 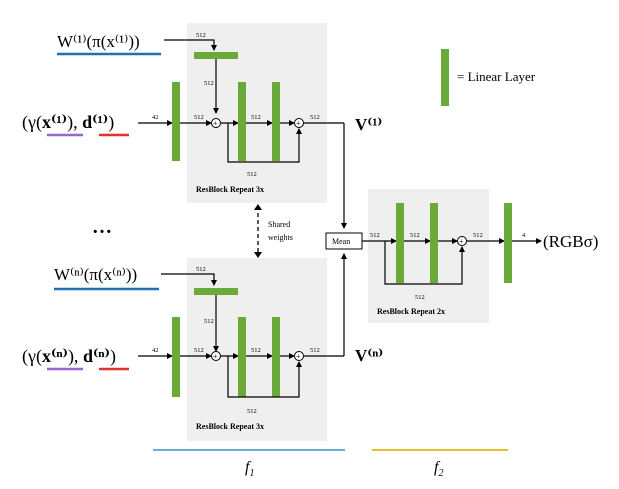 I want to click on dim-512-skip-f2: 512, so click(x=420, y=297).